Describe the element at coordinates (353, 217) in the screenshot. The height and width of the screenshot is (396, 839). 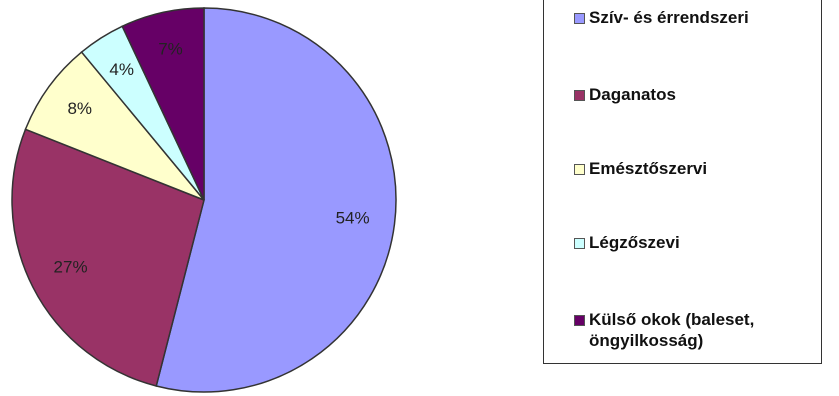
I see `pie-label-cardiovascular: 54%` at that location.